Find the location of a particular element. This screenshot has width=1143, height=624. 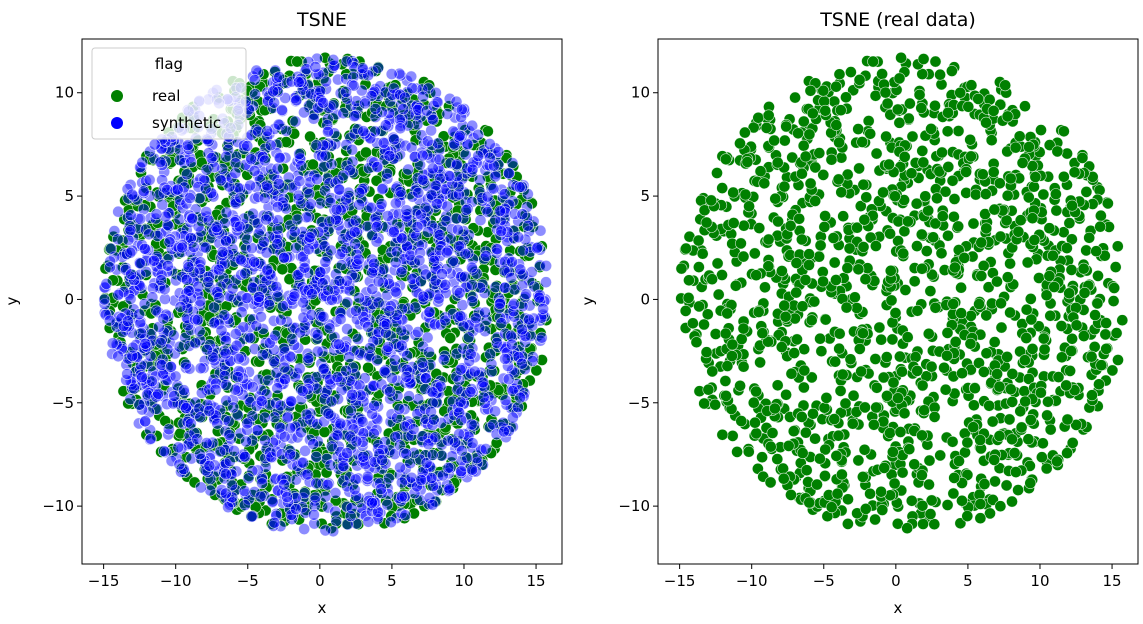

y-tick-label: 0 is located at coordinates (69, 299).